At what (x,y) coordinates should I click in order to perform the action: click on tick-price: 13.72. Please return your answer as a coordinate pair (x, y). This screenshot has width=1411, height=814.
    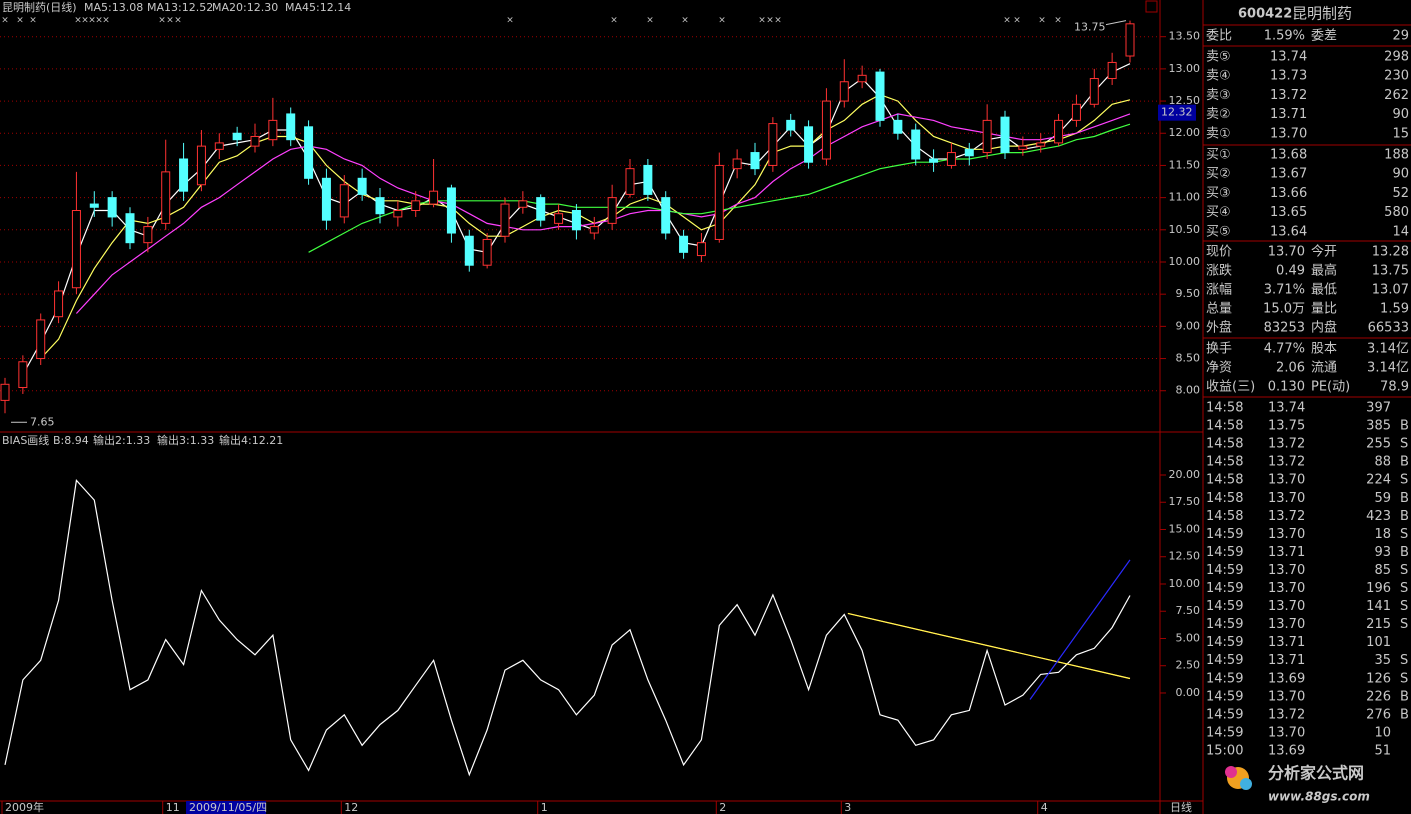
    Looking at the image, I should click on (1286, 462).